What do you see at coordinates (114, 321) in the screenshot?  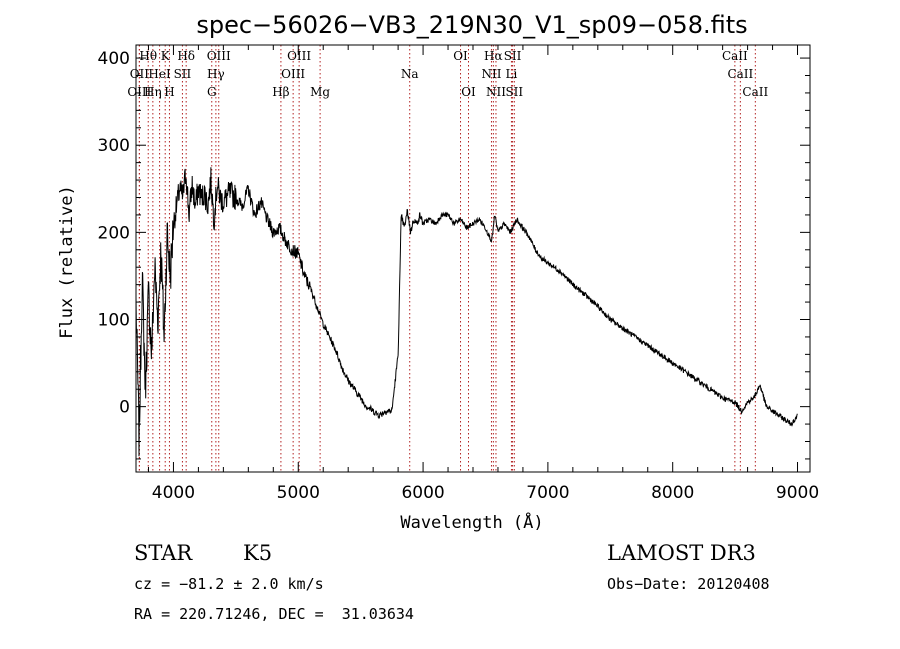 I see `y-tick-label: 100` at bounding box center [114, 321].